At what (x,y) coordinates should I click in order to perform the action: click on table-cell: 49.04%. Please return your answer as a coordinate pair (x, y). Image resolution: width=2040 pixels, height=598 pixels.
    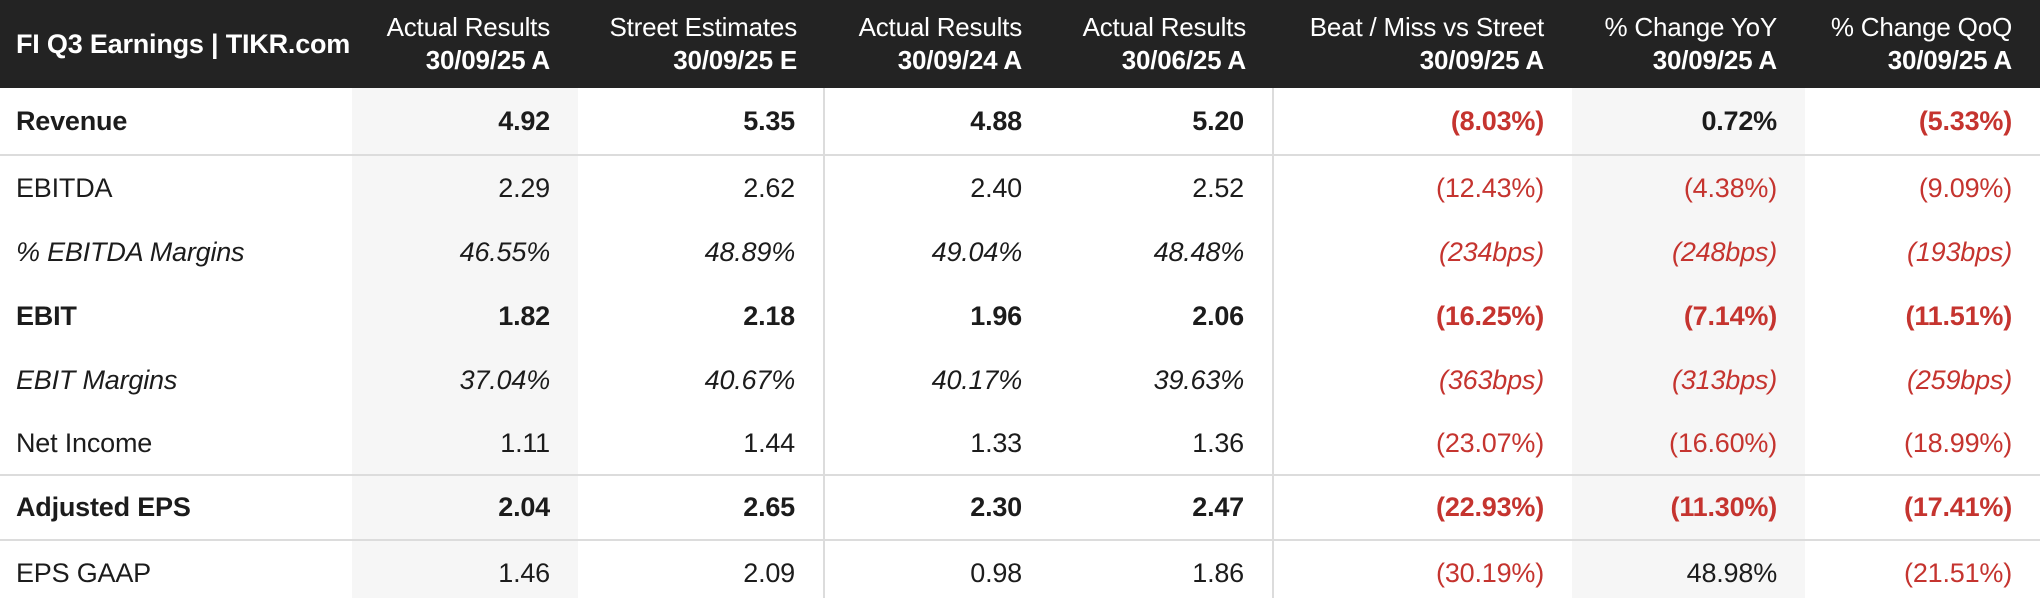
    Looking at the image, I should click on (977, 251).